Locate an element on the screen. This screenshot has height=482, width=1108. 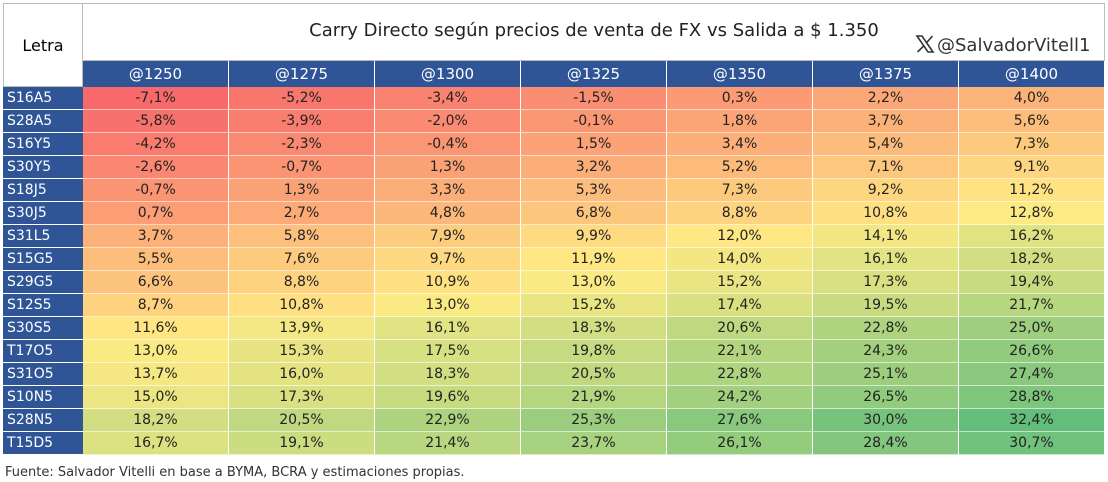
cell: -3,4% is located at coordinates (448, 98).